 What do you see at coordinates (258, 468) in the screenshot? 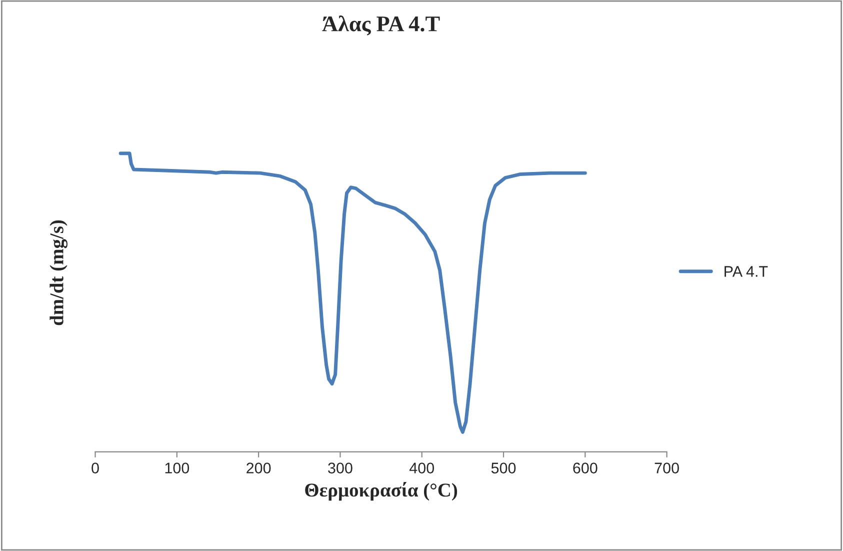
I see `x-tick-label: 200` at bounding box center [258, 468].